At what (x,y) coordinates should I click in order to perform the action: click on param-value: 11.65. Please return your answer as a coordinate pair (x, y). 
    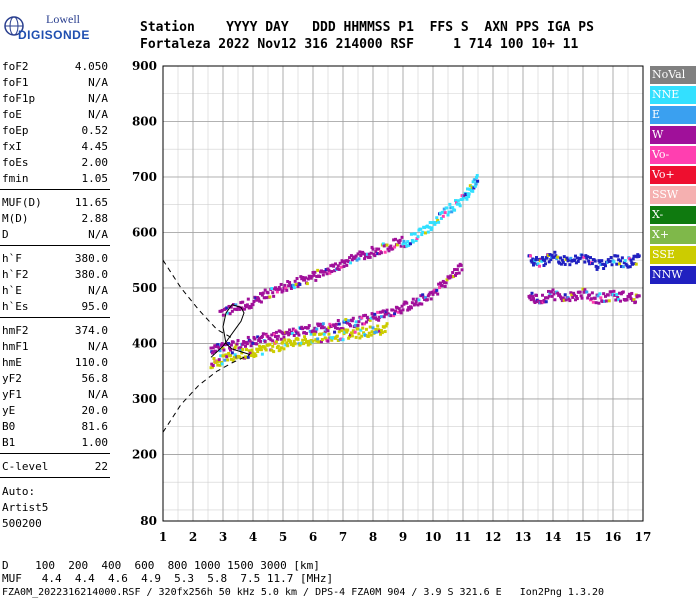
    Looking at the image, I should click on (91, 202).